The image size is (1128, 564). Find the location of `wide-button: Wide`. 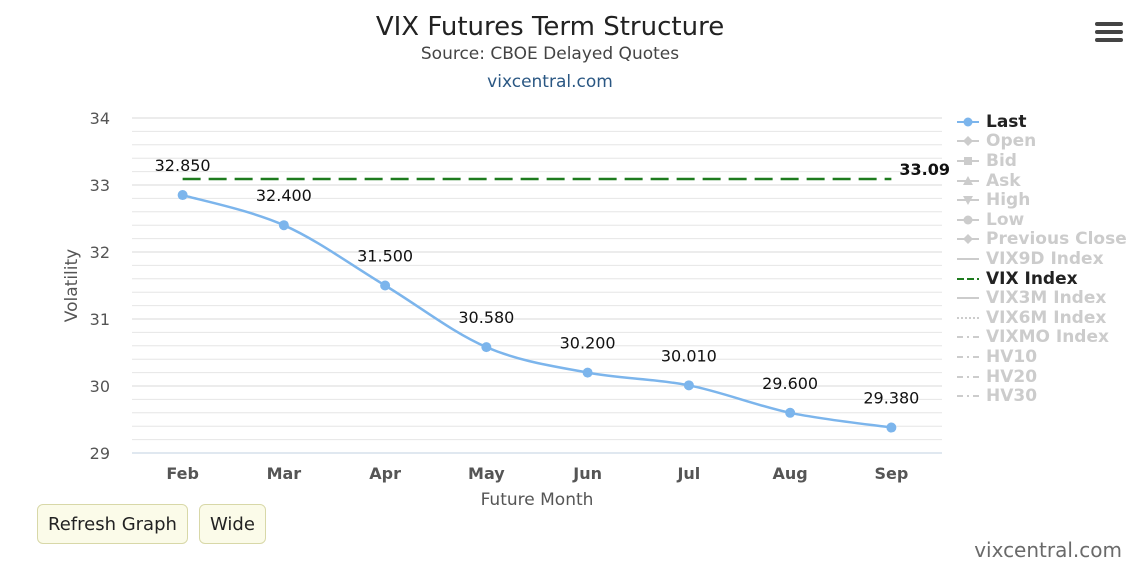

wide-button: Wide is located at coordinates (232, 524).